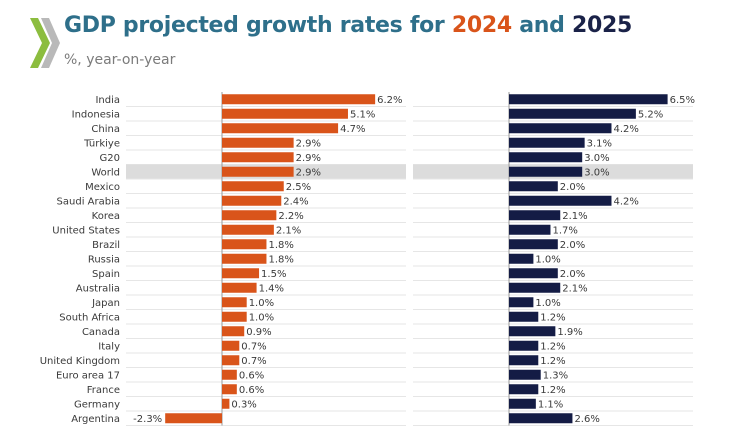 This screenshot has height=437, width=741. Describe the element at coordinates (285, 113) in the screenshot. I see `bar-2024-indonesia` at that location.